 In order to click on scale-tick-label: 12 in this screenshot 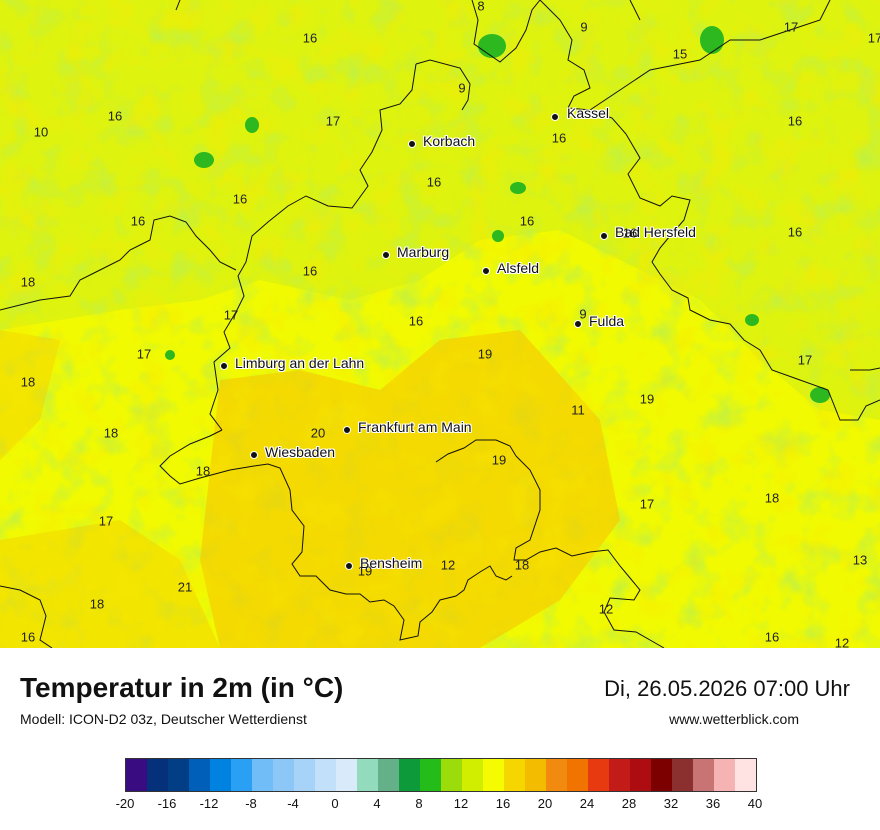, I will do `click(461, 803)`.